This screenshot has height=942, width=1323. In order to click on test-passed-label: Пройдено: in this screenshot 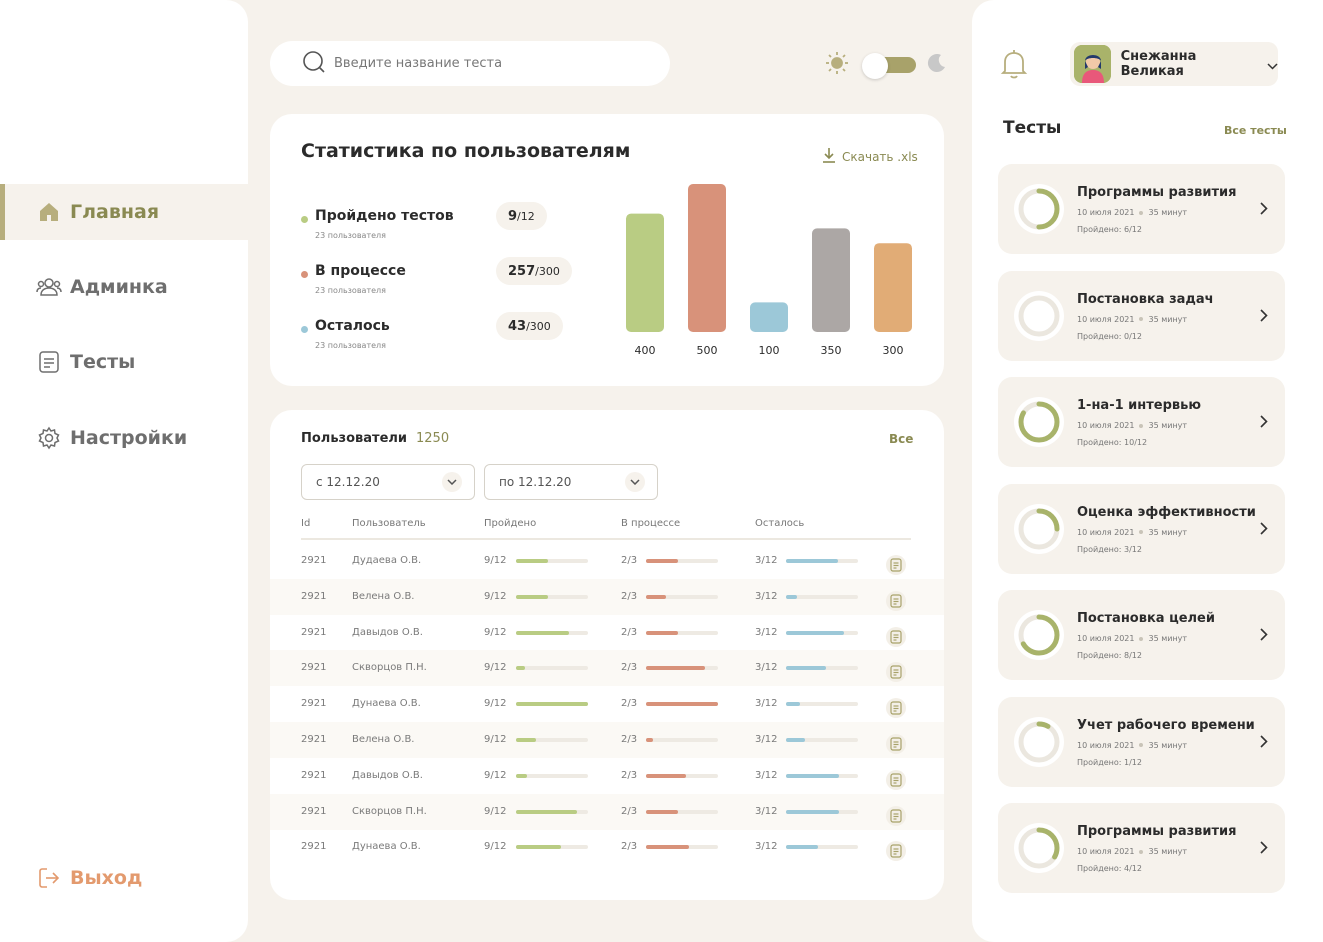, I will do `click(1099, 229)`.